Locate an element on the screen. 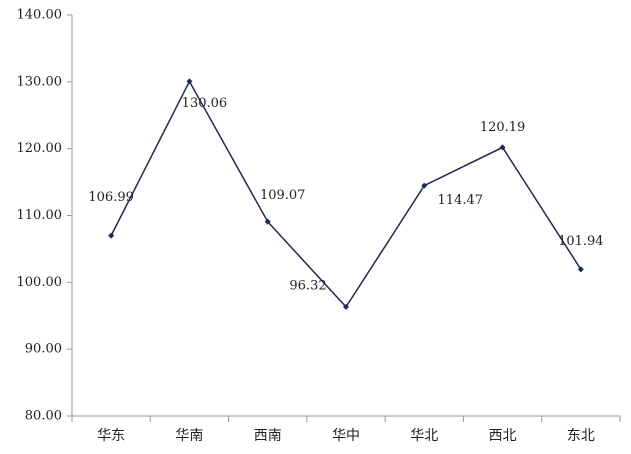 This screenshot has height=454, width=631. y-tick-label: 140.00 is located at coordinates (40, 15).